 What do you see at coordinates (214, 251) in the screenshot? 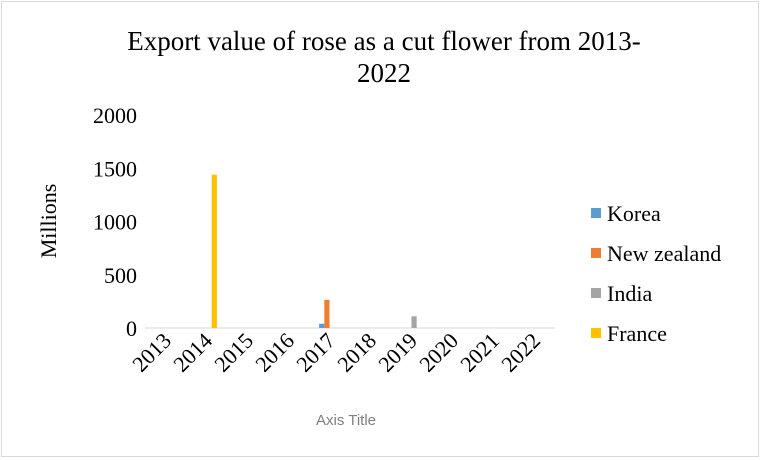
I see `bar-france-2014` at bounding box center [214, 251].